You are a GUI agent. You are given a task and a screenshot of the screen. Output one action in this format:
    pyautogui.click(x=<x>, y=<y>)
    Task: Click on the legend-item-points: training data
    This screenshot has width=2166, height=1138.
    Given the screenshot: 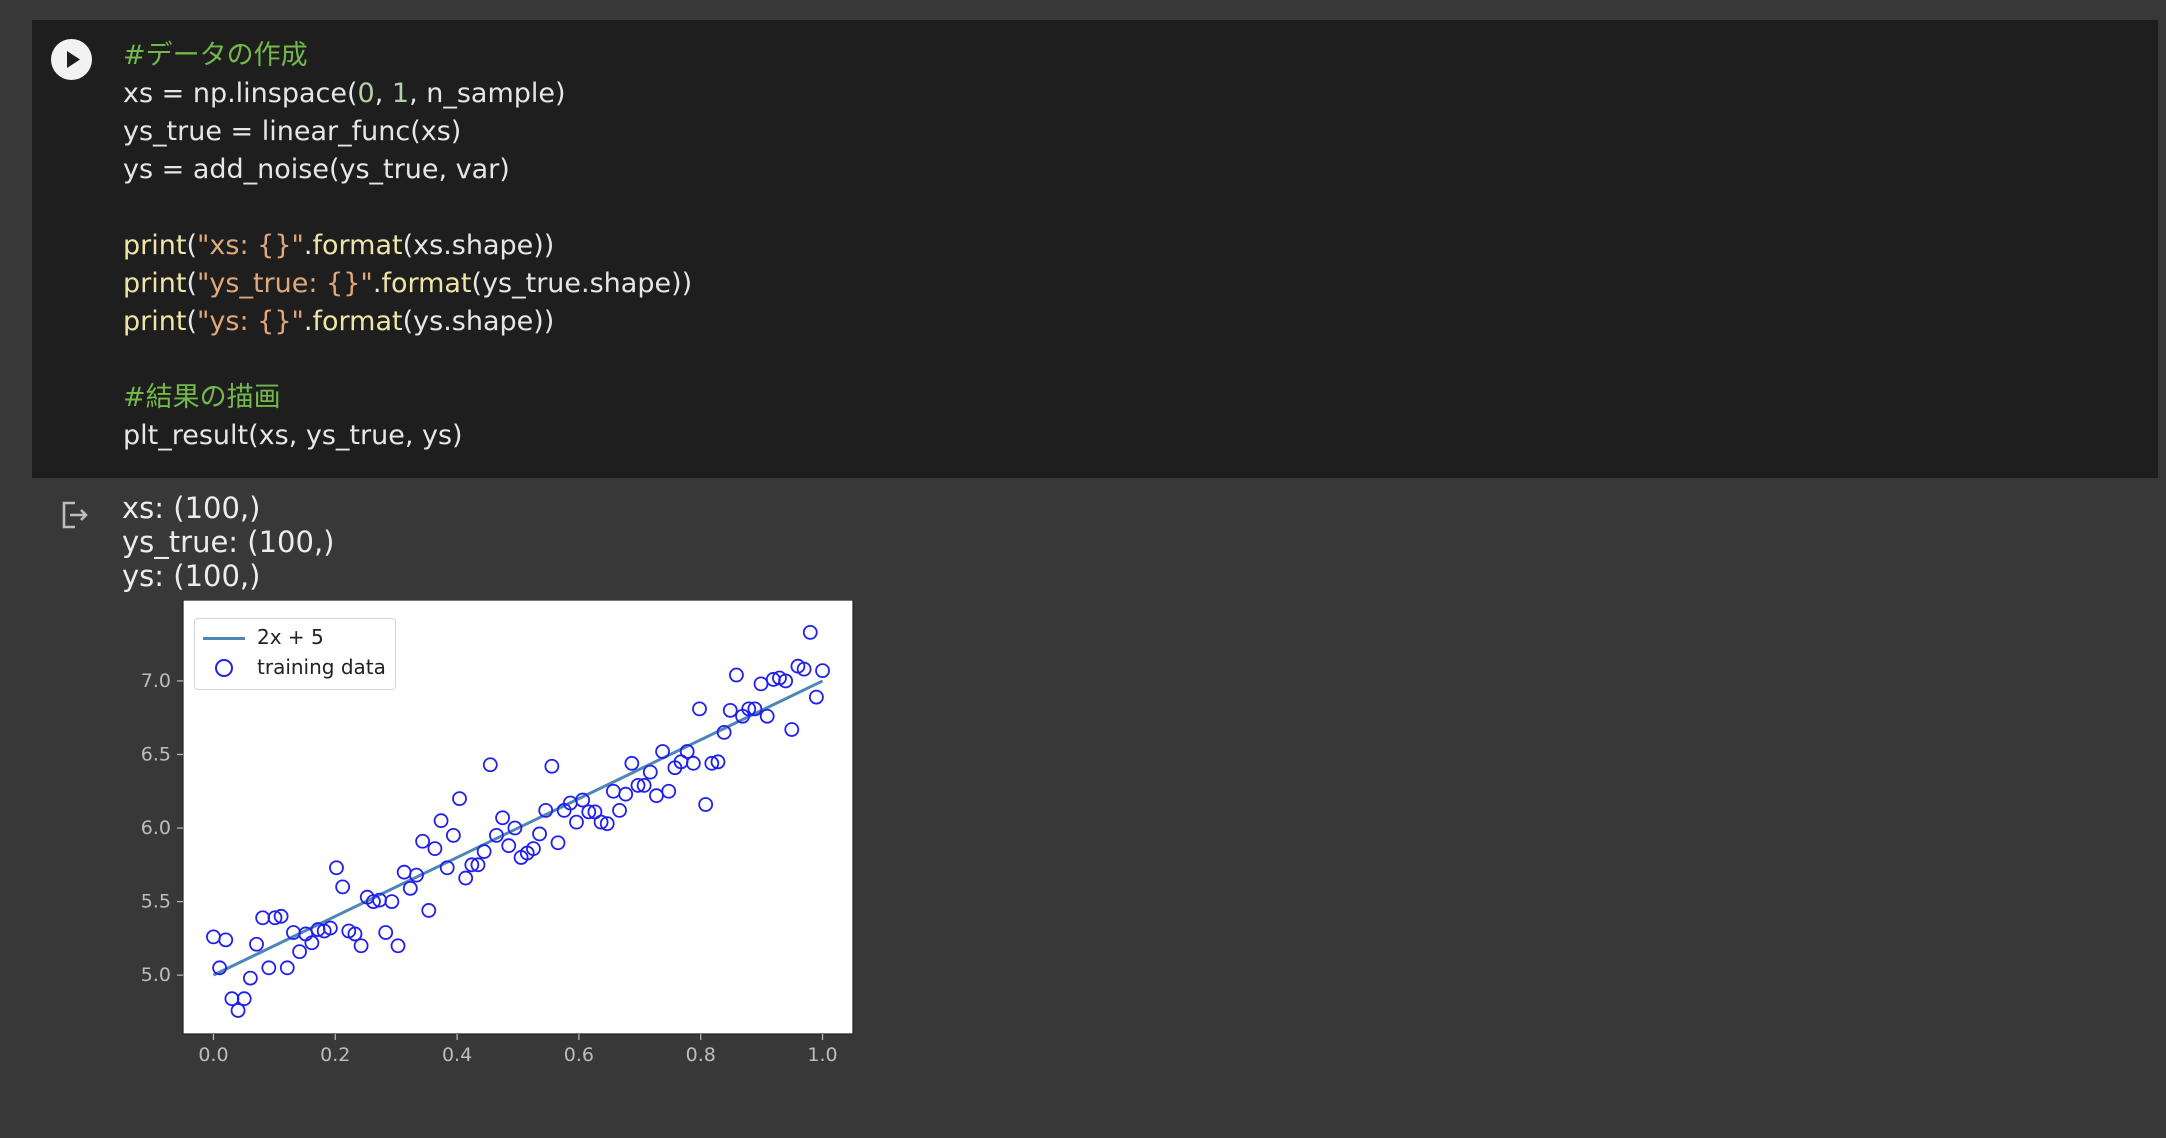 What is the action you would take?
    pyautogui.click(x=295, y=668)
    